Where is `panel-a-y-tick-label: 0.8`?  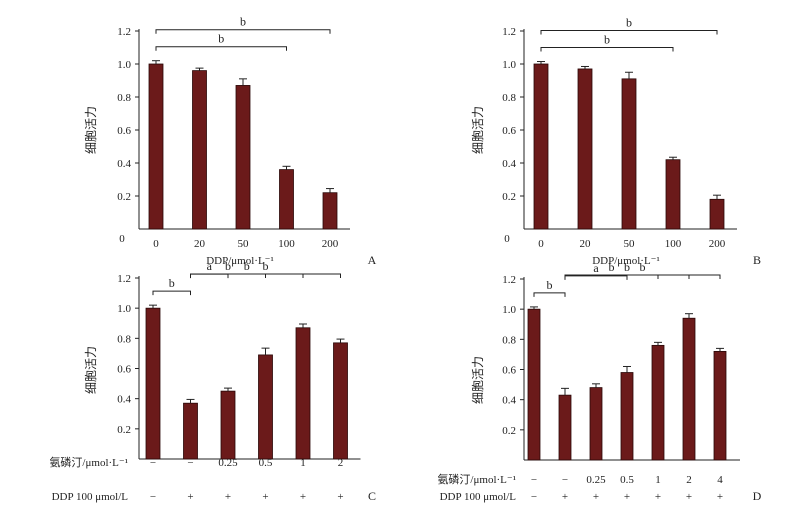 panel-a-y-tick-label: 0.8 is located at coordinates (124, 98).